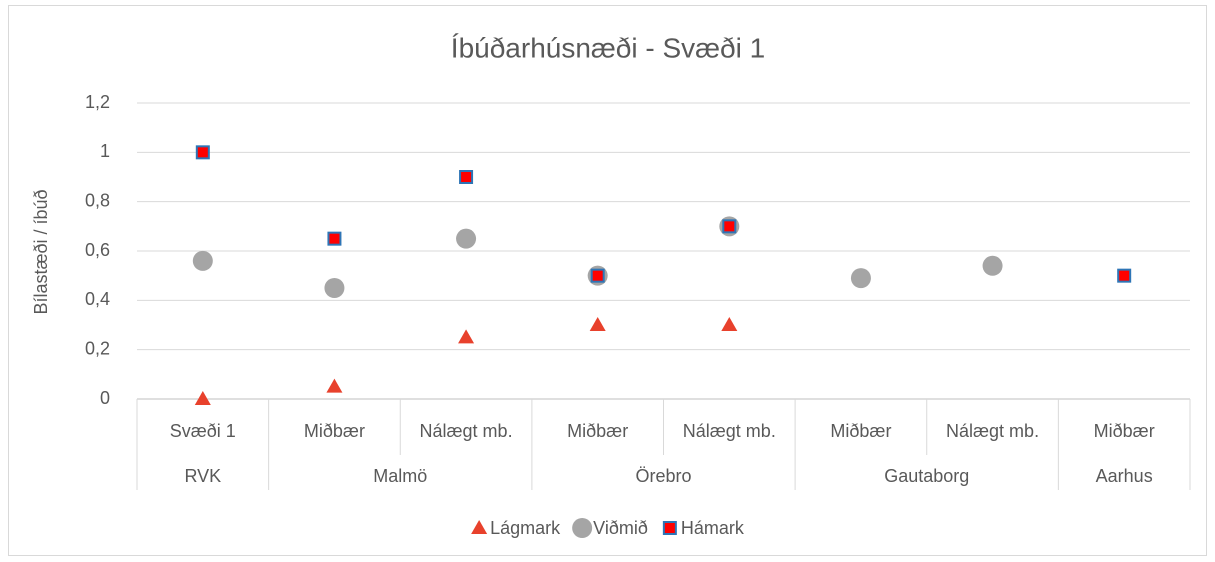 Image resolution: width=1215 pixels, height=562 pixels. Describe the element at coordinates (608, 47) in the screenshot. I see `chart-title: Íbúðarhúsnæði - Svæði 1` at that location.